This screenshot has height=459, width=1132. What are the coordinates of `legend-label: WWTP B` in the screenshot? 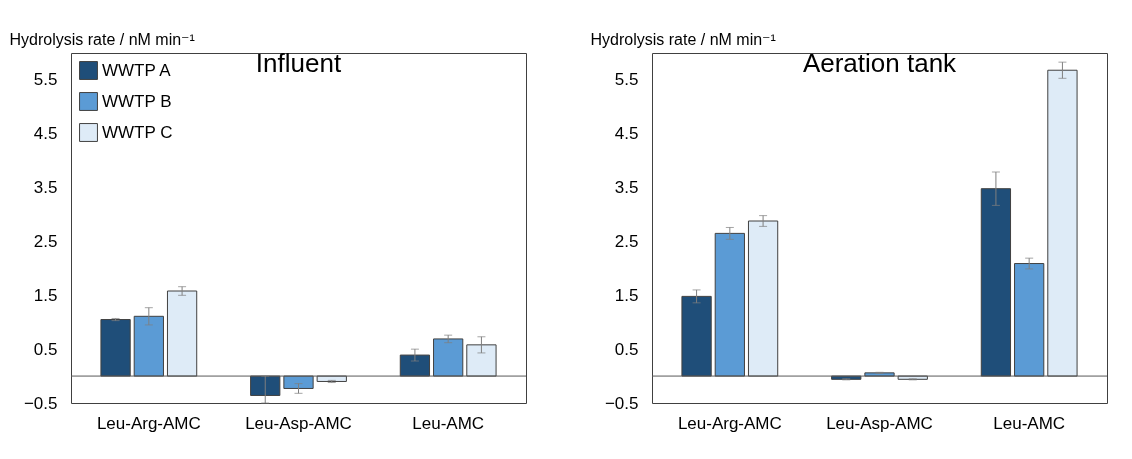 It's located at (137, 101).